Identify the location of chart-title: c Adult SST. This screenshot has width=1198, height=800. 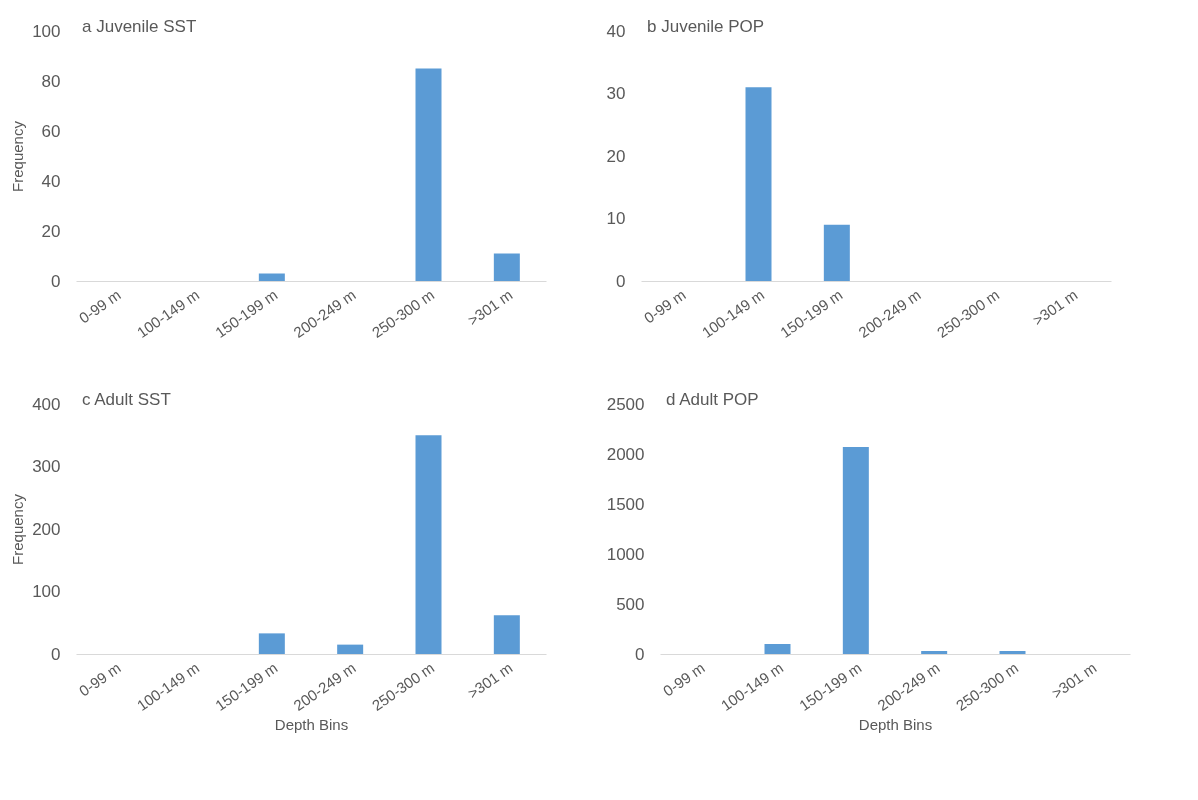
(126, 399).